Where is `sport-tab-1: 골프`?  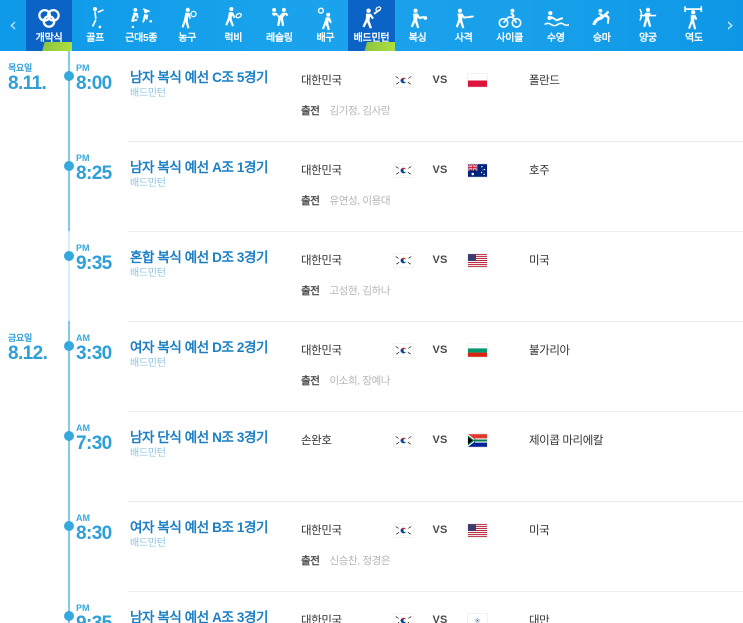 sport-tab-1: 골프 is located at coordinates (95, 25).